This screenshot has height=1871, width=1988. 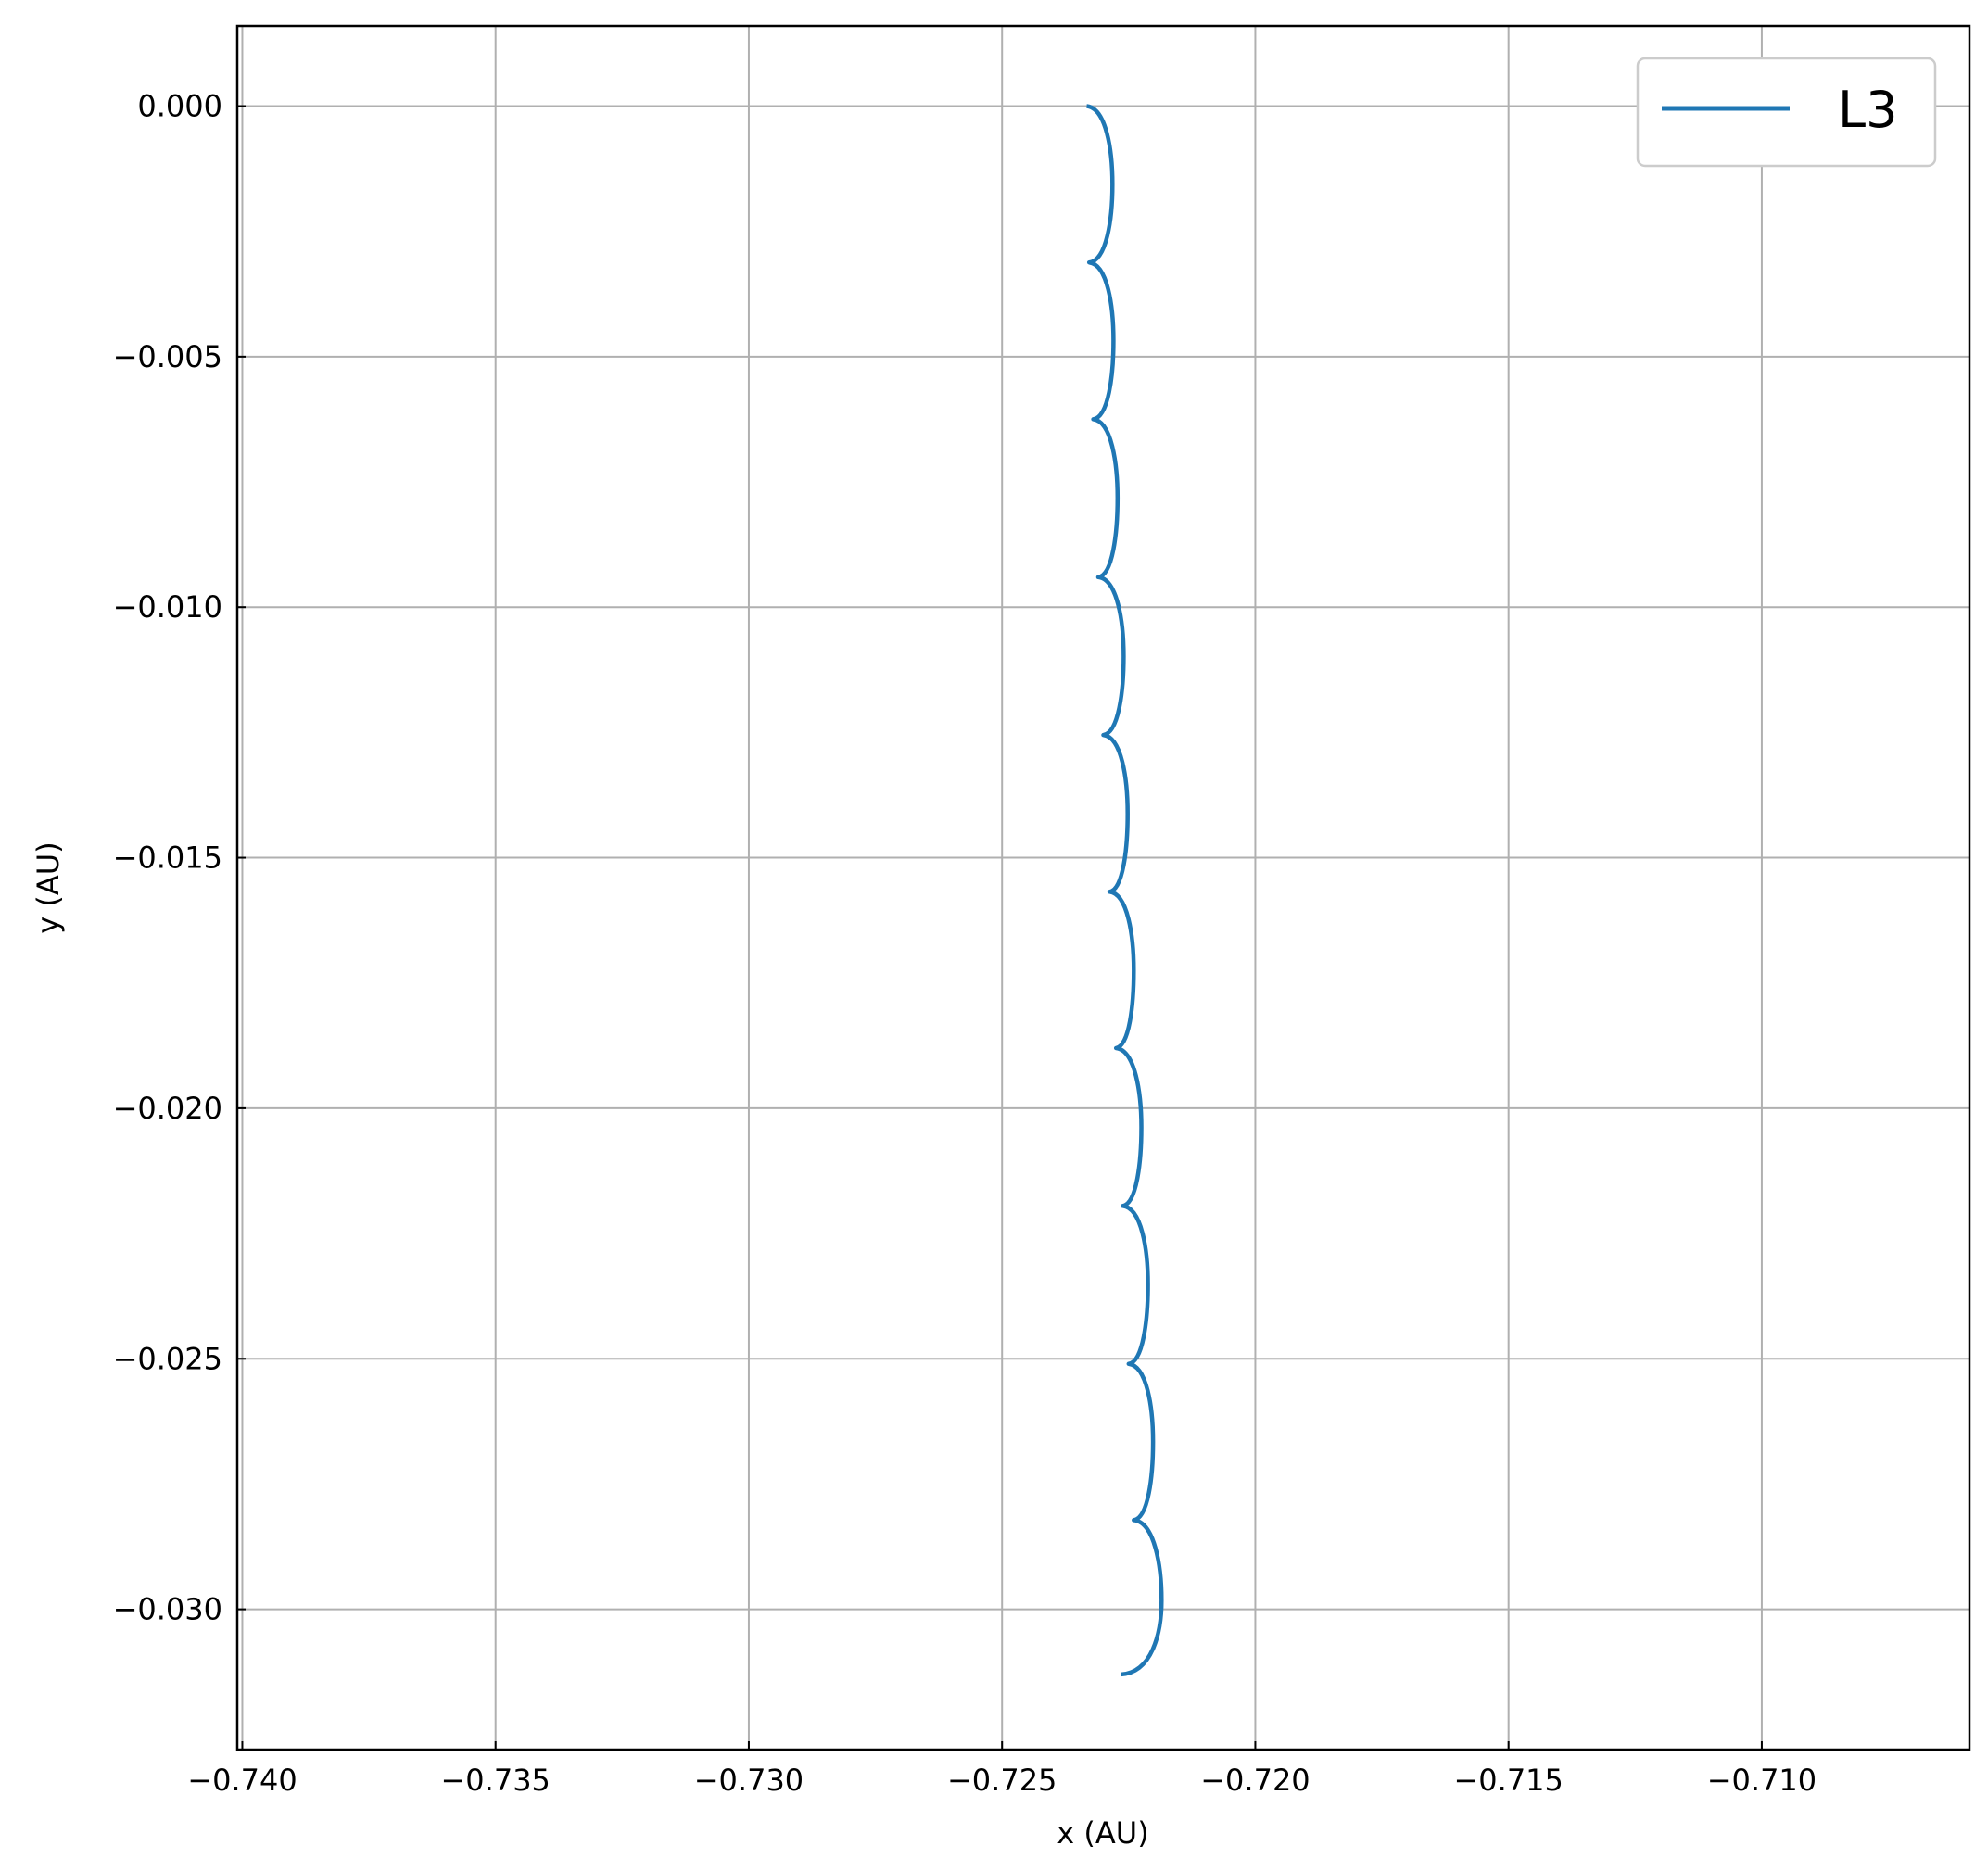 What do you see at coordinates (179, 107) in the screenshot?
I see `y-tick-label: 0.000` at bounding box center [179, 107].